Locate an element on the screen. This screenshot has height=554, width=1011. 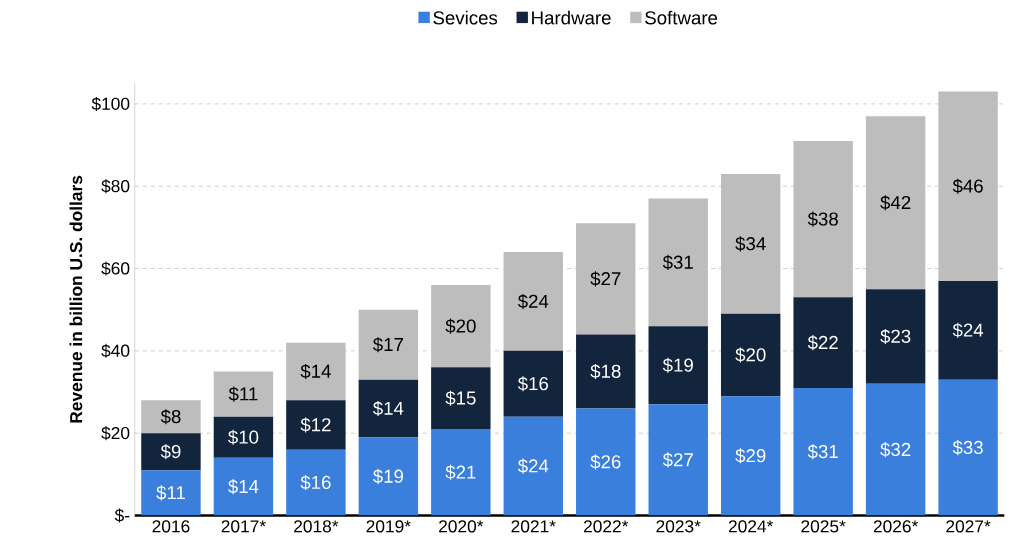
data-label: $32 is located at coordinates (895, 450).